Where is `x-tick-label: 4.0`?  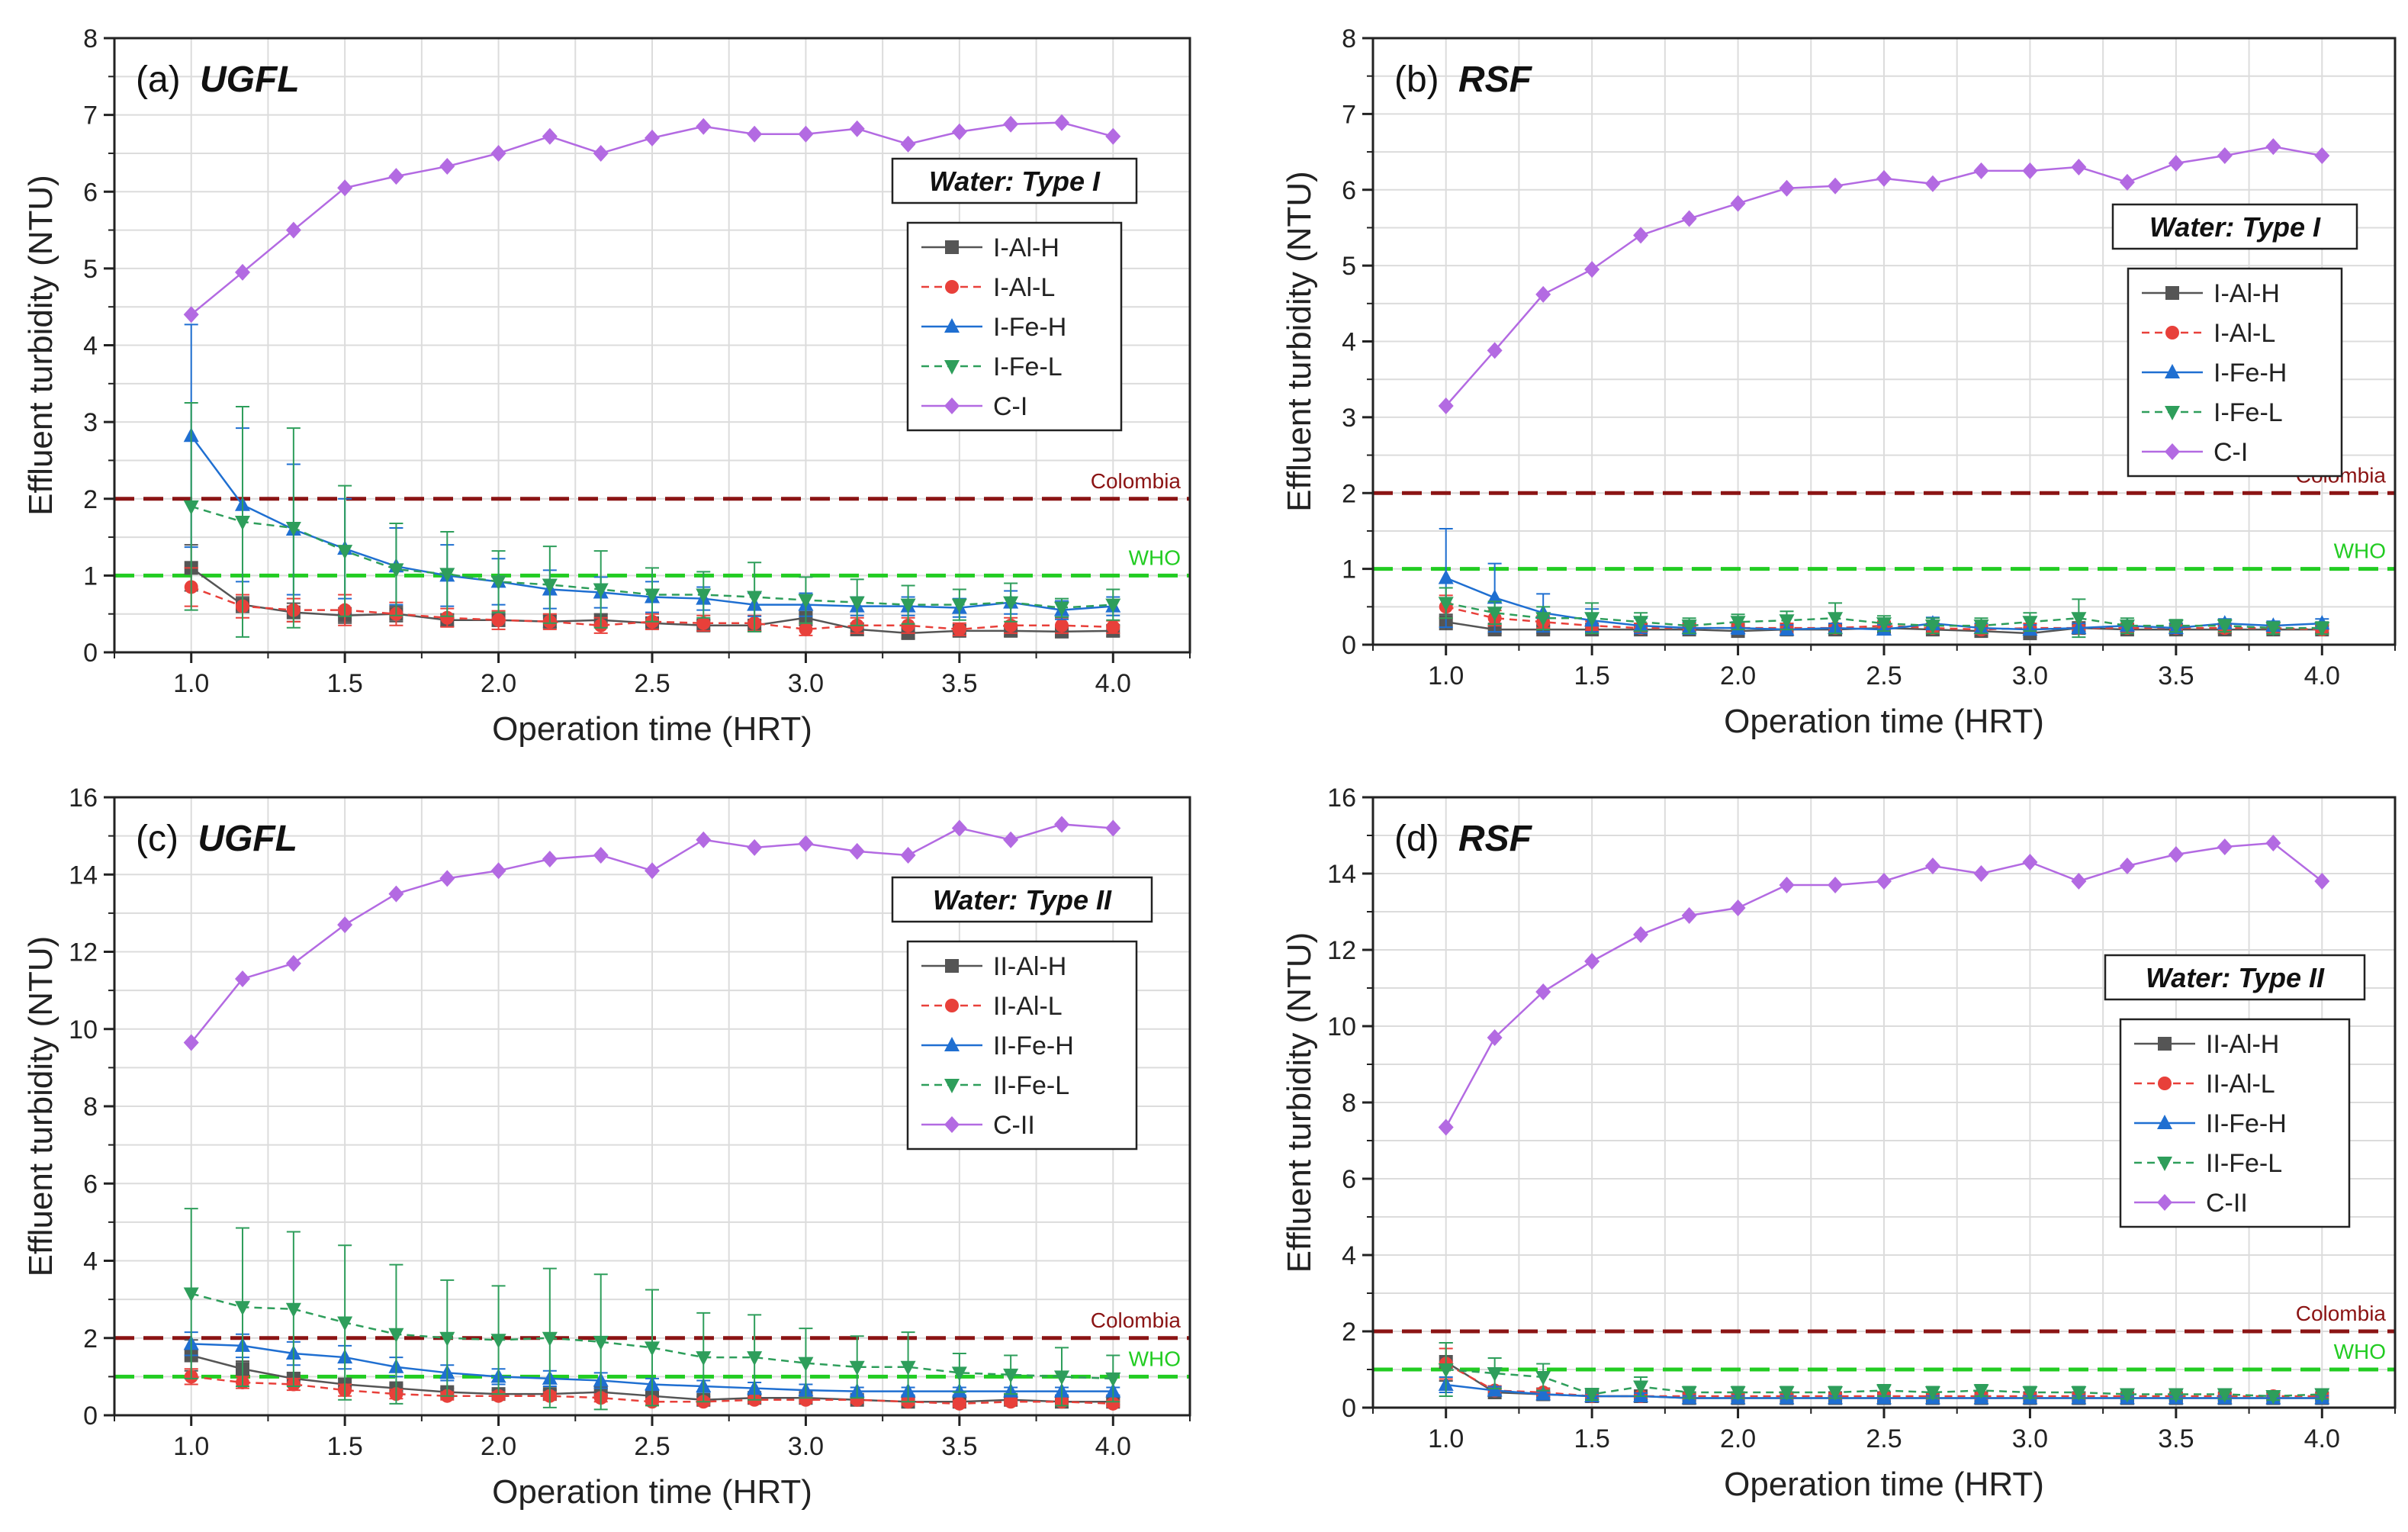
x-tick-label: 4.0 is located at coordinates (2322, 1439).